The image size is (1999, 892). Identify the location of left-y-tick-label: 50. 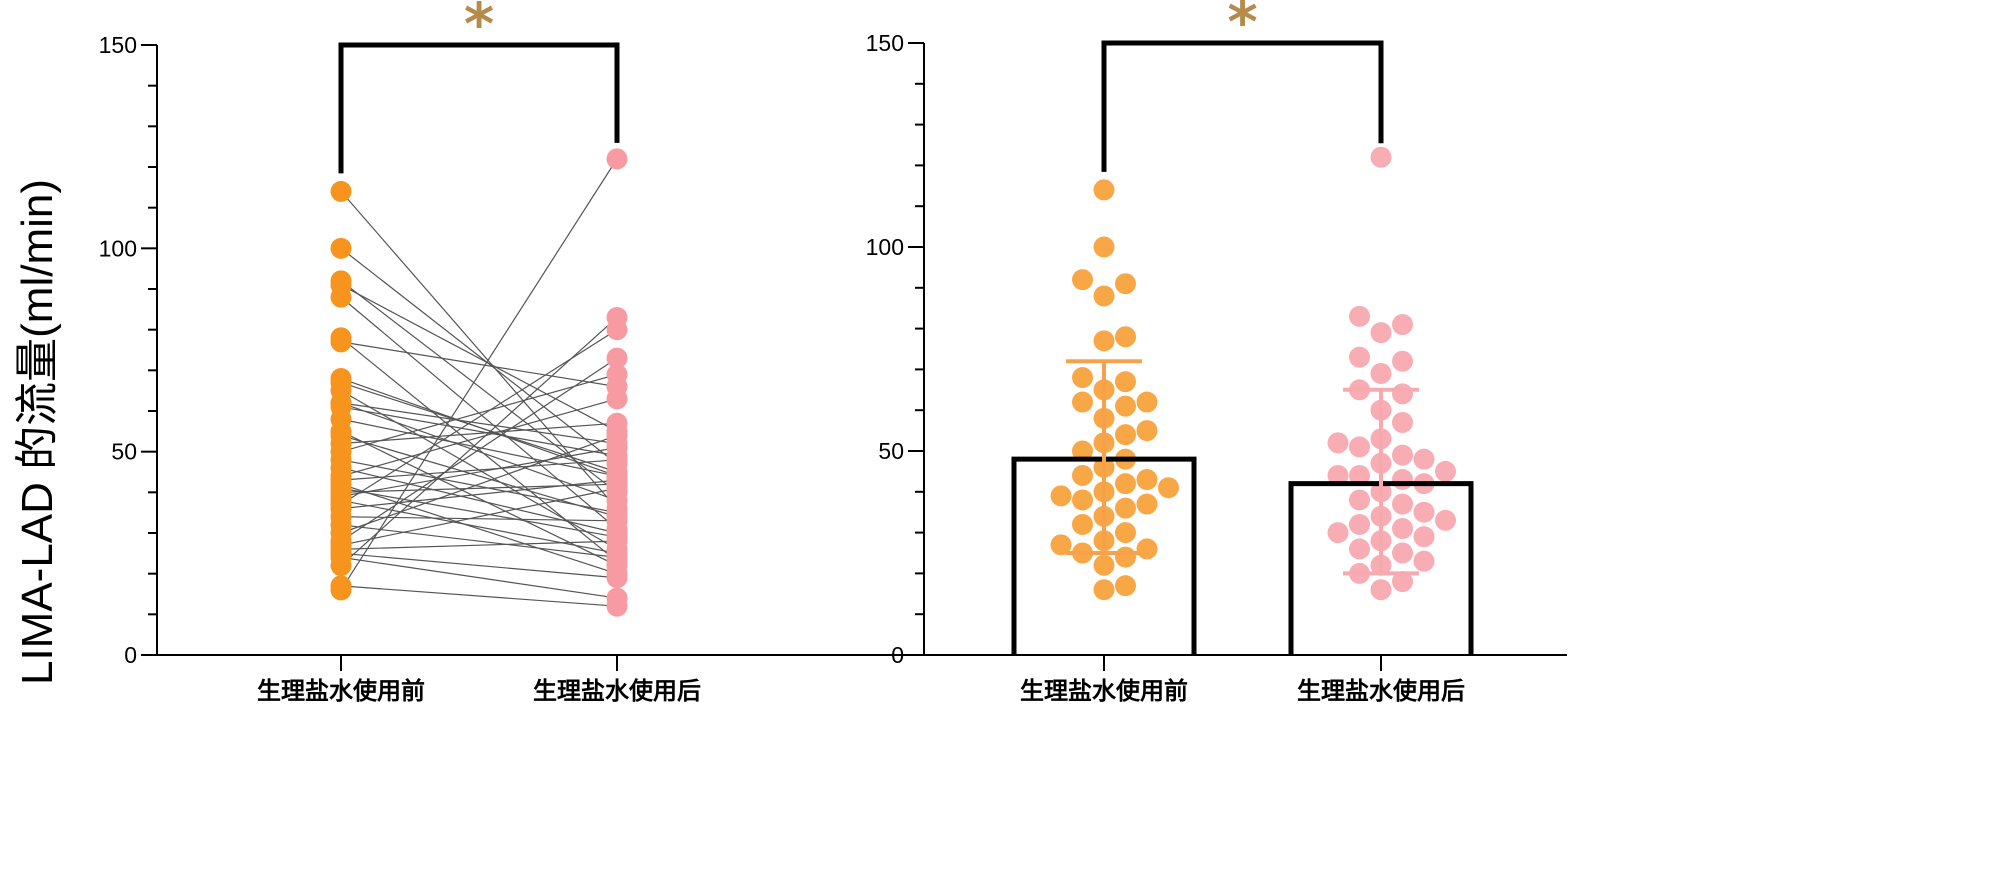
(124, 452).